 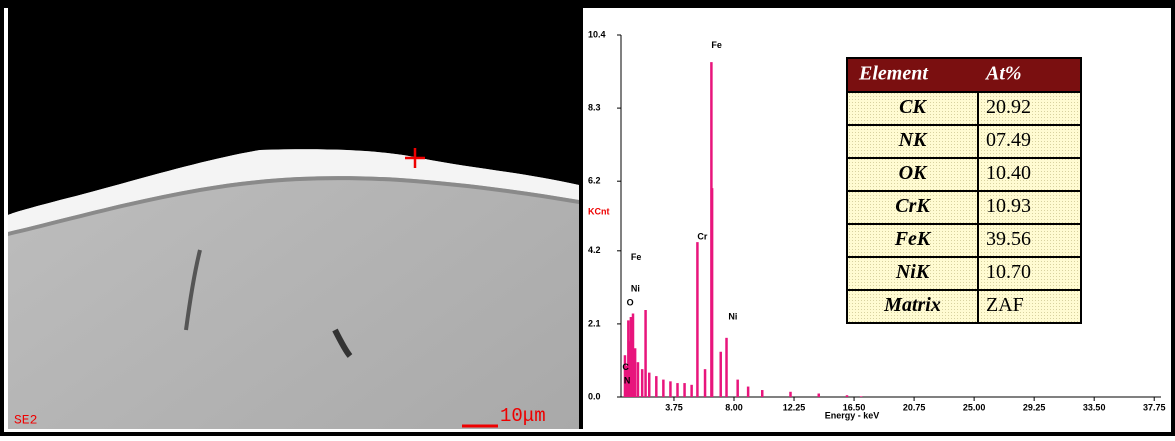 What do you see at coordinates (415, 158) in the screenshot?
I see `marker-cross` at bounding box center [415, 158].